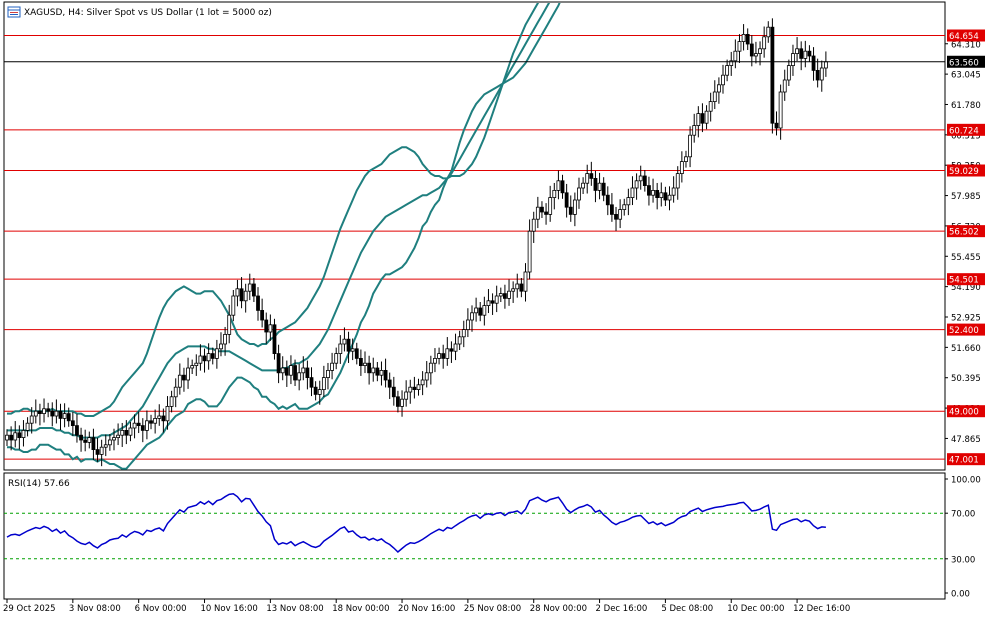 The width and height of the screenshot is (994, 623). I want to click on price-tick-label: 54.190, so click(966, 288).